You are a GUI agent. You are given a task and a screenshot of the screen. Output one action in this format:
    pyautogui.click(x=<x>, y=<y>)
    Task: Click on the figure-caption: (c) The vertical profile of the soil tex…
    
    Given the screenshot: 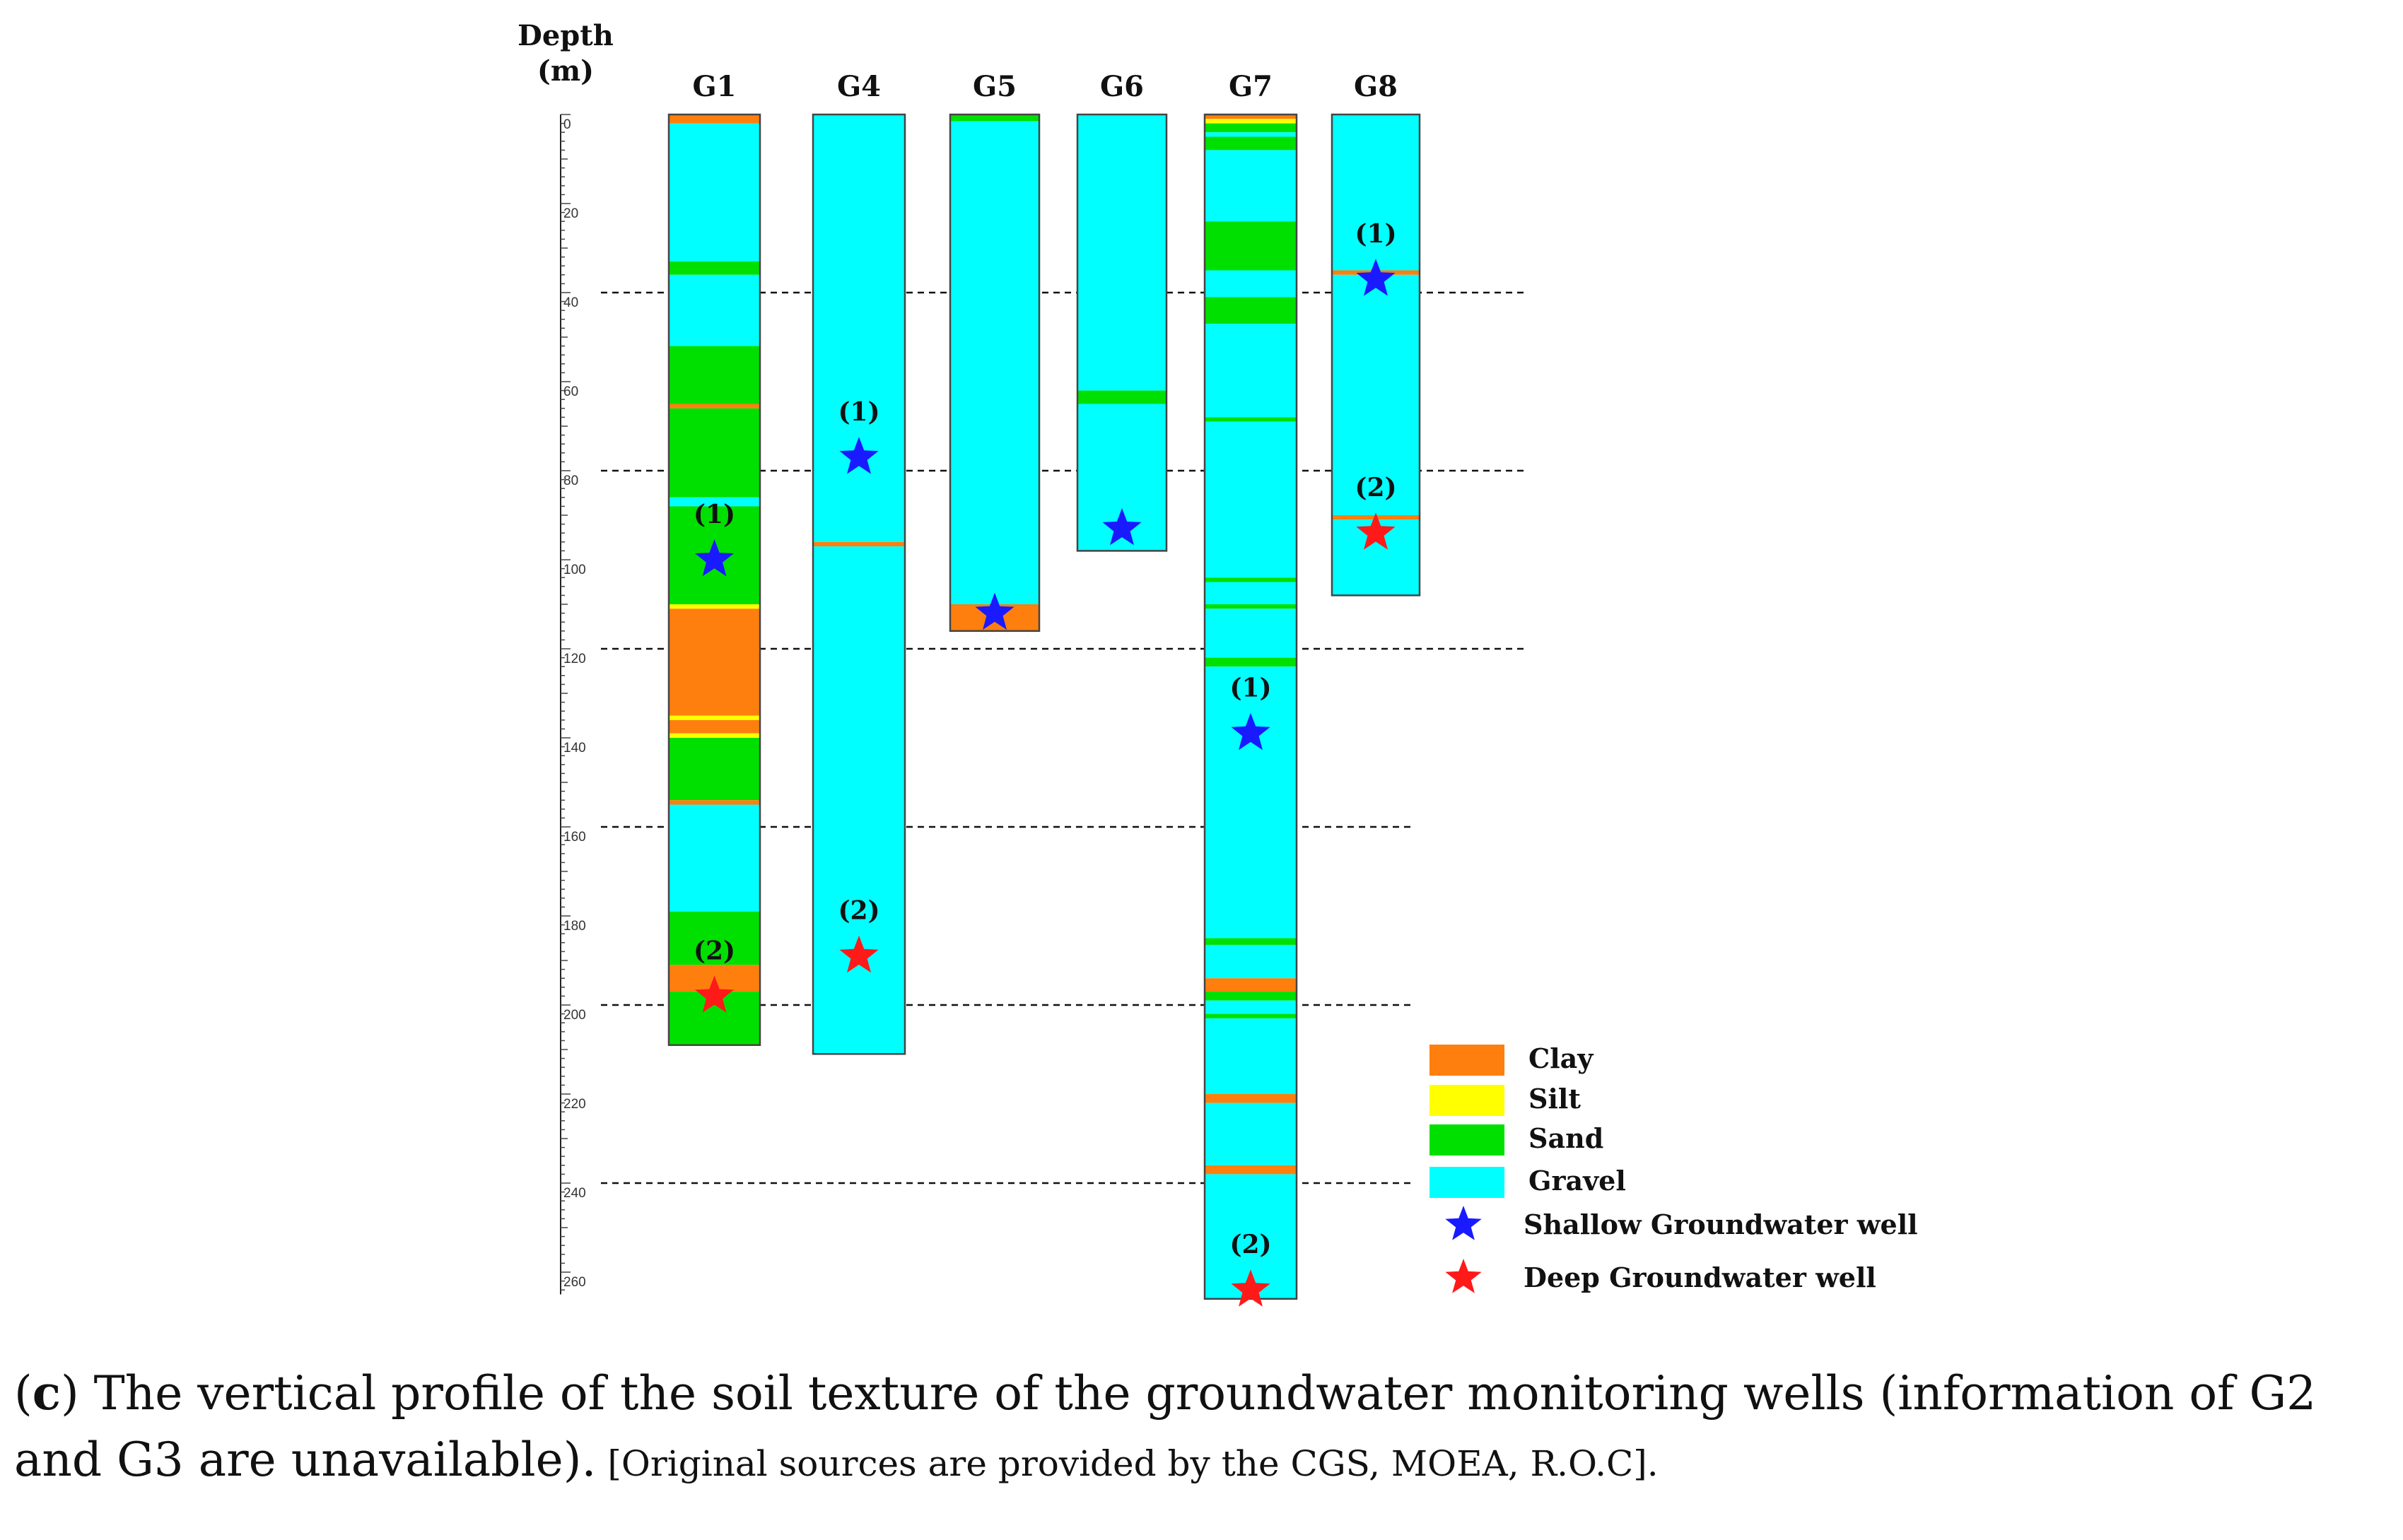 What is the action you would take?
    pyautogui.click(x=1202, y=1426)
    